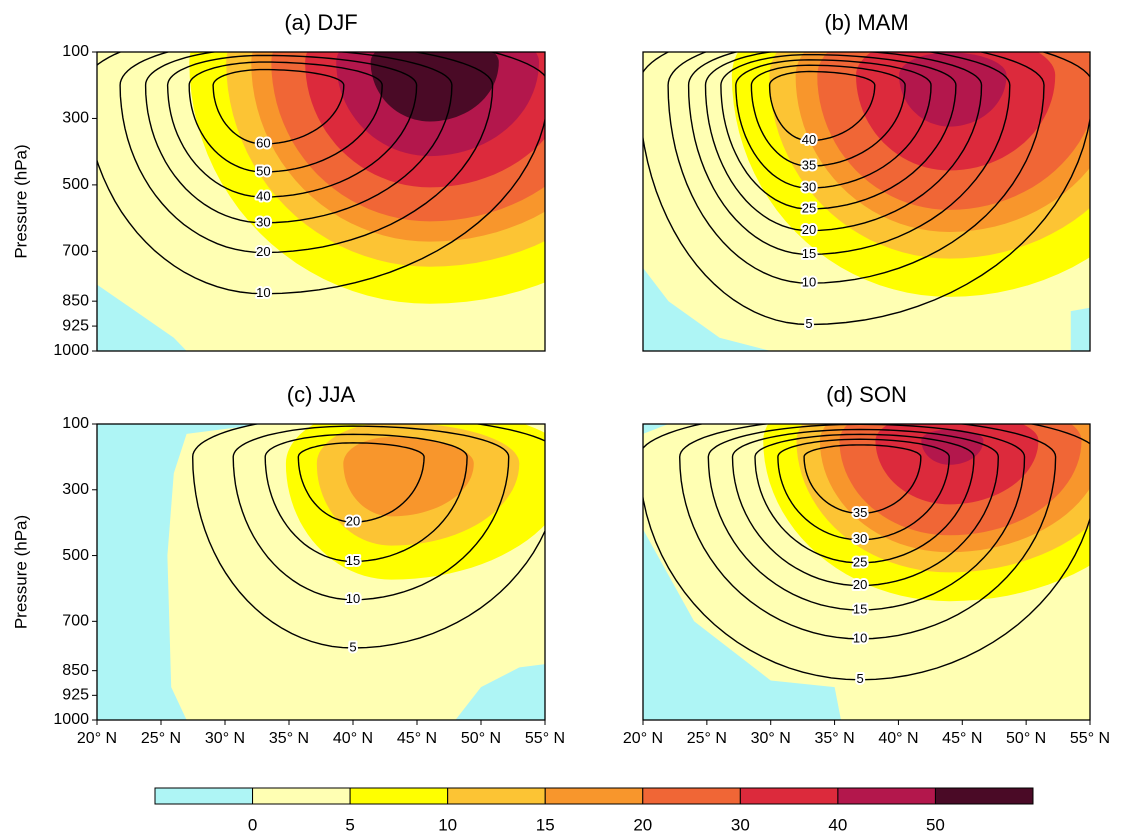 This screenshot has height=838, width=1126. Describe the element at coordinates (935, 824) in the screenshot. I see `colorbar-label: 50` at that location.